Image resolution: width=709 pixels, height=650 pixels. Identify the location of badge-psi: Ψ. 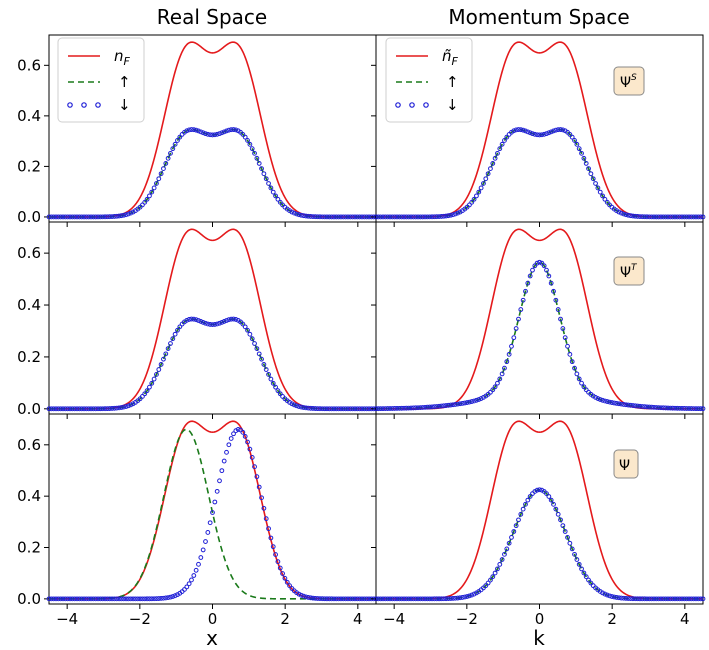
(626, 464).